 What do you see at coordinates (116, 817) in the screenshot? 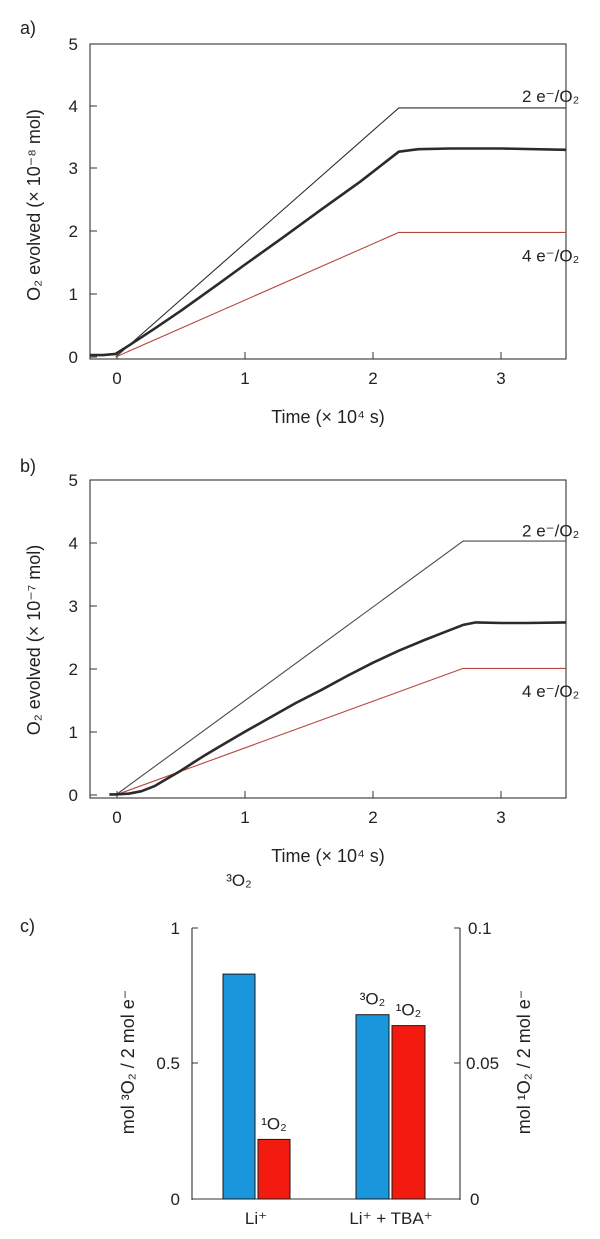
I see `panel-b-xtick-label-0: 0` at bounding box center [116, 817].